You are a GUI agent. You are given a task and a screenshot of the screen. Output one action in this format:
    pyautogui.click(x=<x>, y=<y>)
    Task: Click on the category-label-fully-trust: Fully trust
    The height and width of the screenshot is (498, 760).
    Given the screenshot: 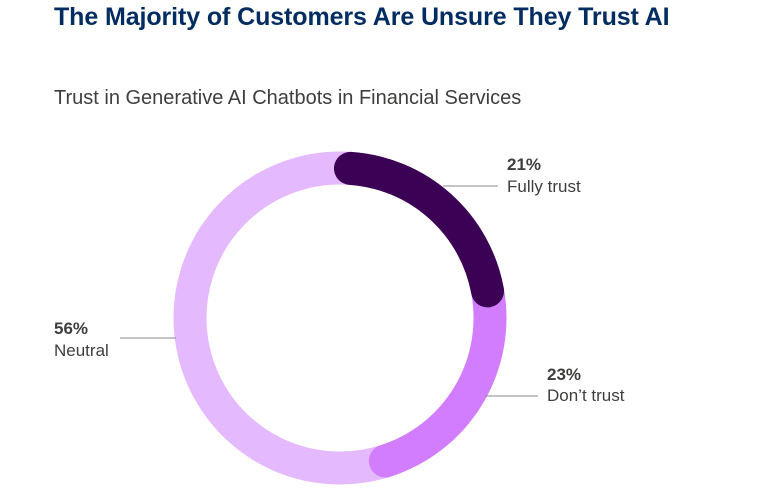 What is the action you would take?
    pyautogui.click(x=544, y=186)
    